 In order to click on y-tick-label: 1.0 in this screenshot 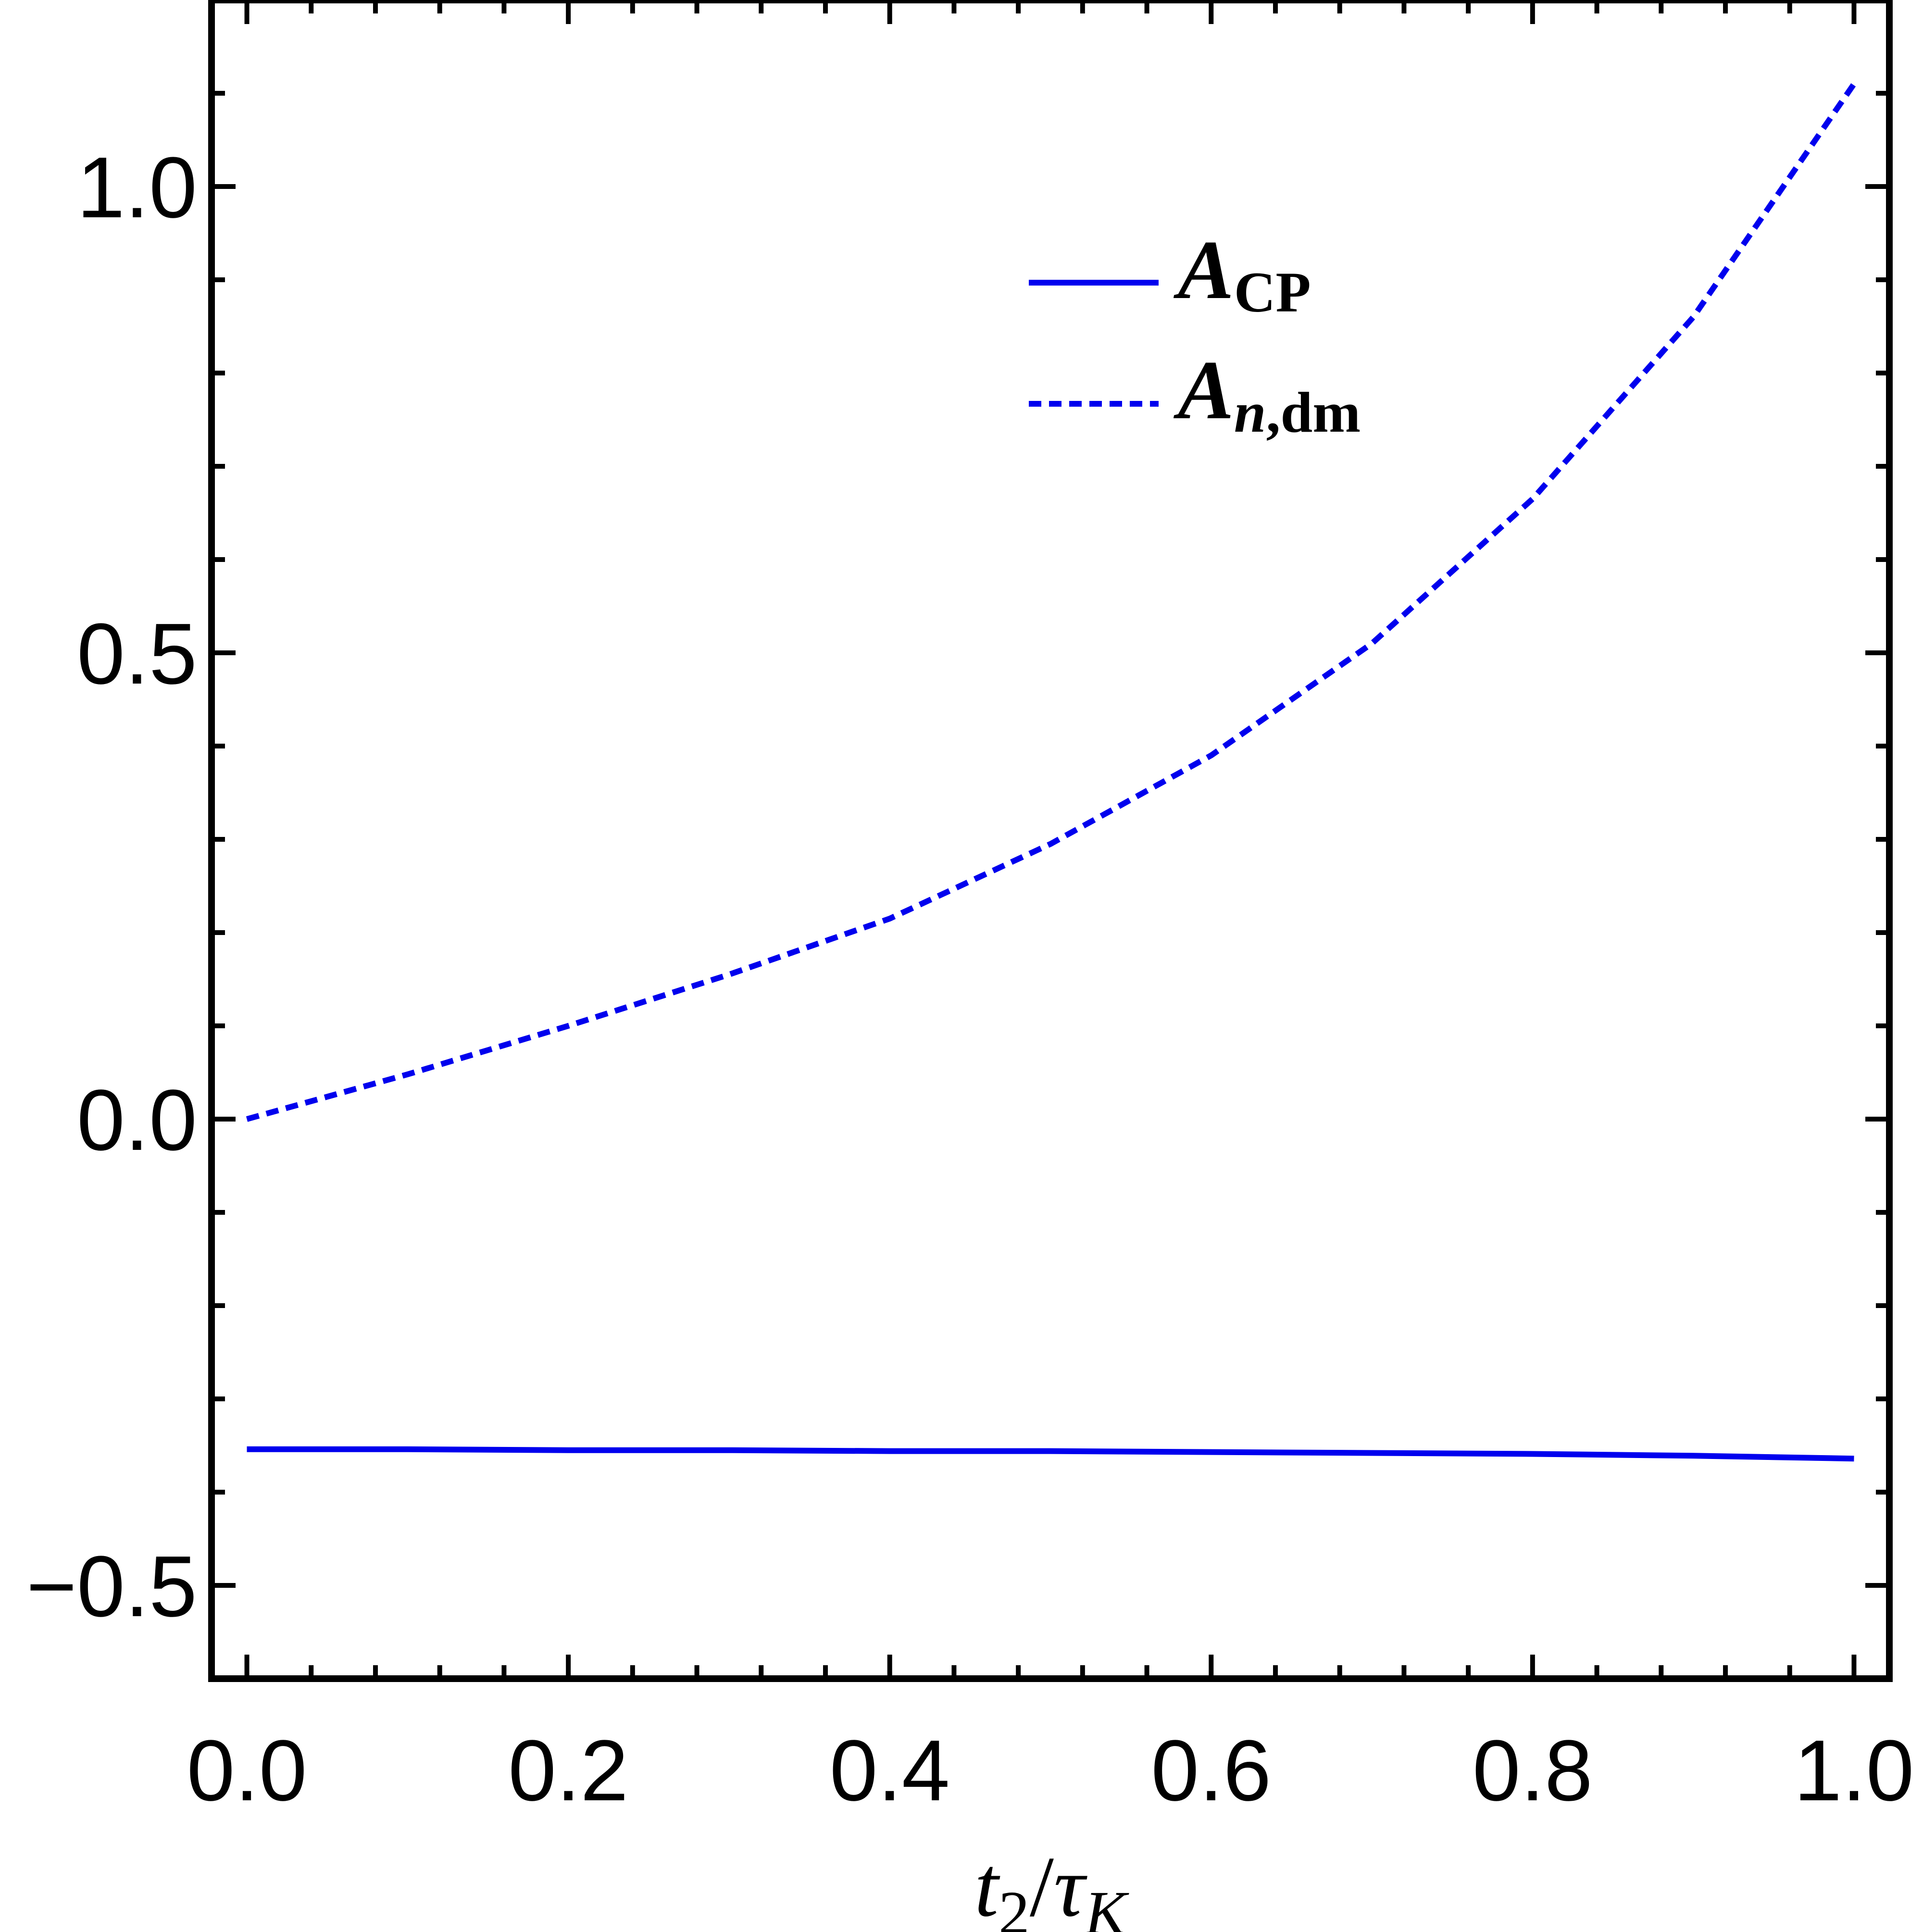, I will do `click(137, 188)`.